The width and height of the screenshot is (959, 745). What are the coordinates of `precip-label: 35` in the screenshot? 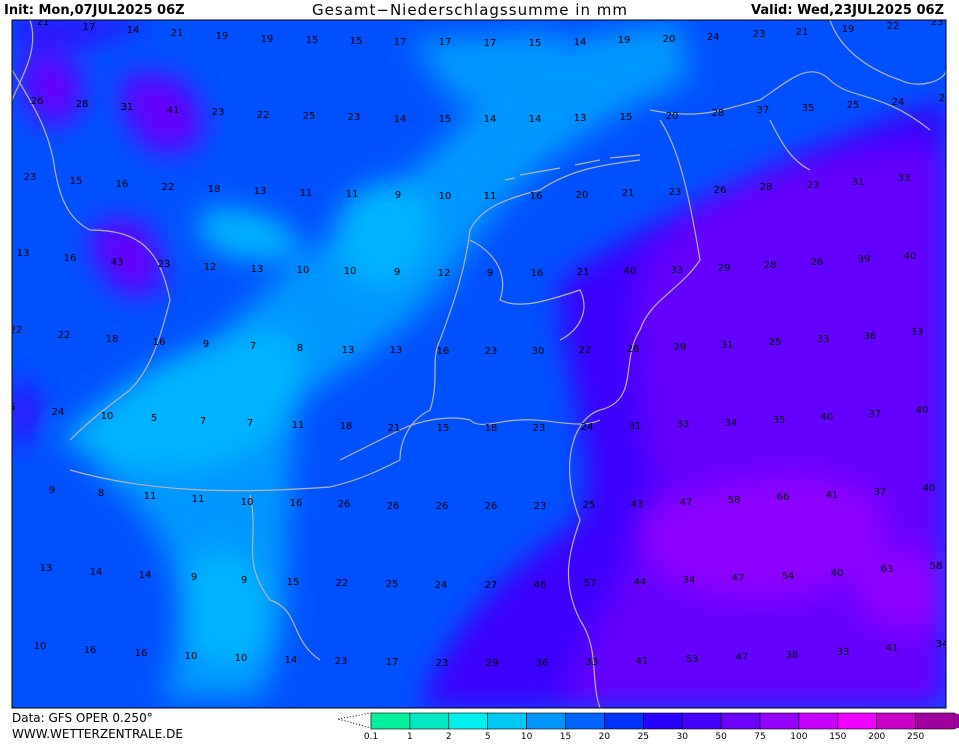 It's located at (779, 420).